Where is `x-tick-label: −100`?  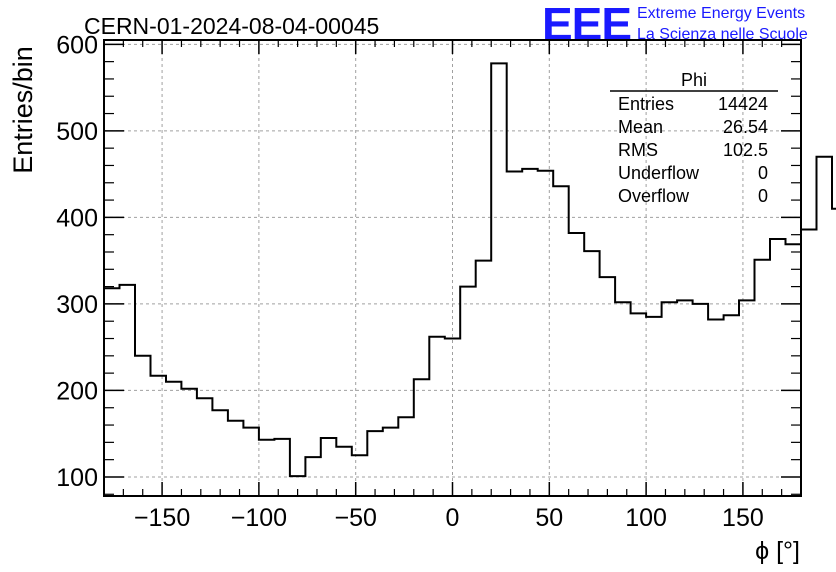 x-tick-label: −100 is located at coordinates (259, 518).